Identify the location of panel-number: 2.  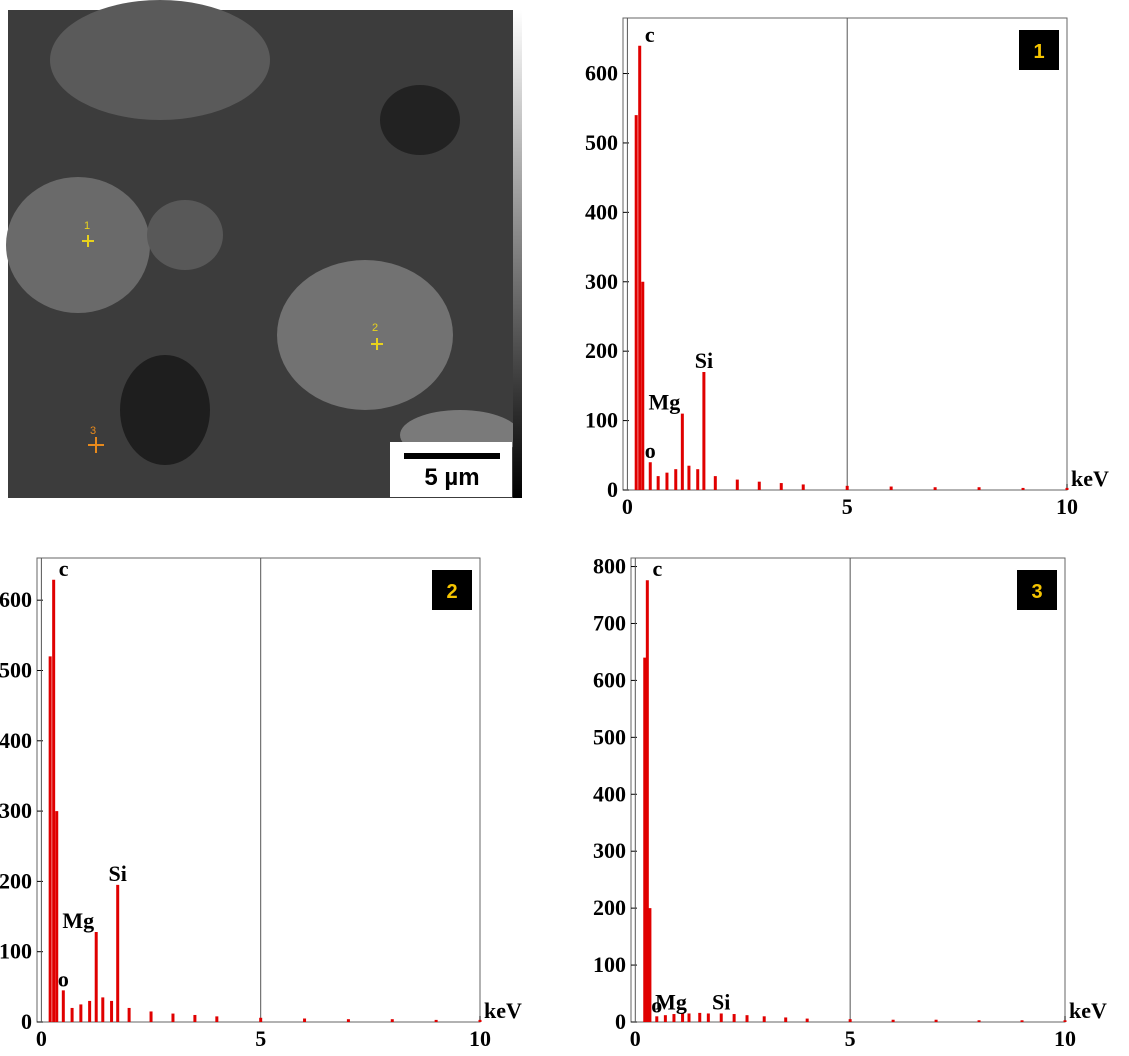
(451, 592).